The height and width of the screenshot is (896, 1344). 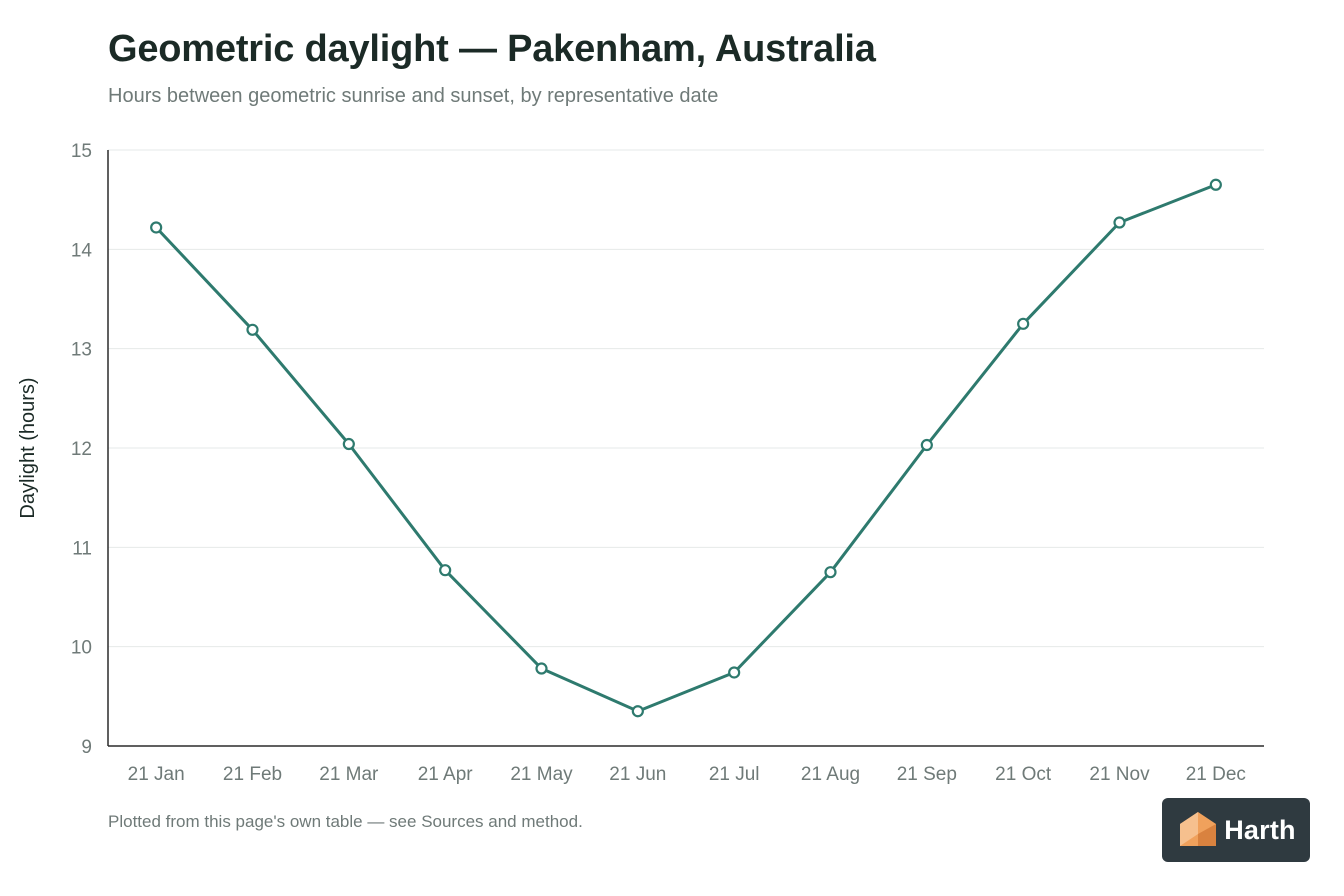 I want to click on y-tick-label: 15, so click(x=81, y=151).